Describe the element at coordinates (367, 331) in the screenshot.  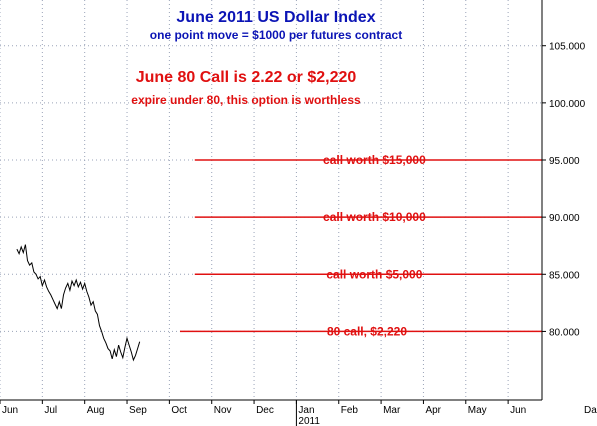
I see `level-label: 80 call, $2,220` at that location.